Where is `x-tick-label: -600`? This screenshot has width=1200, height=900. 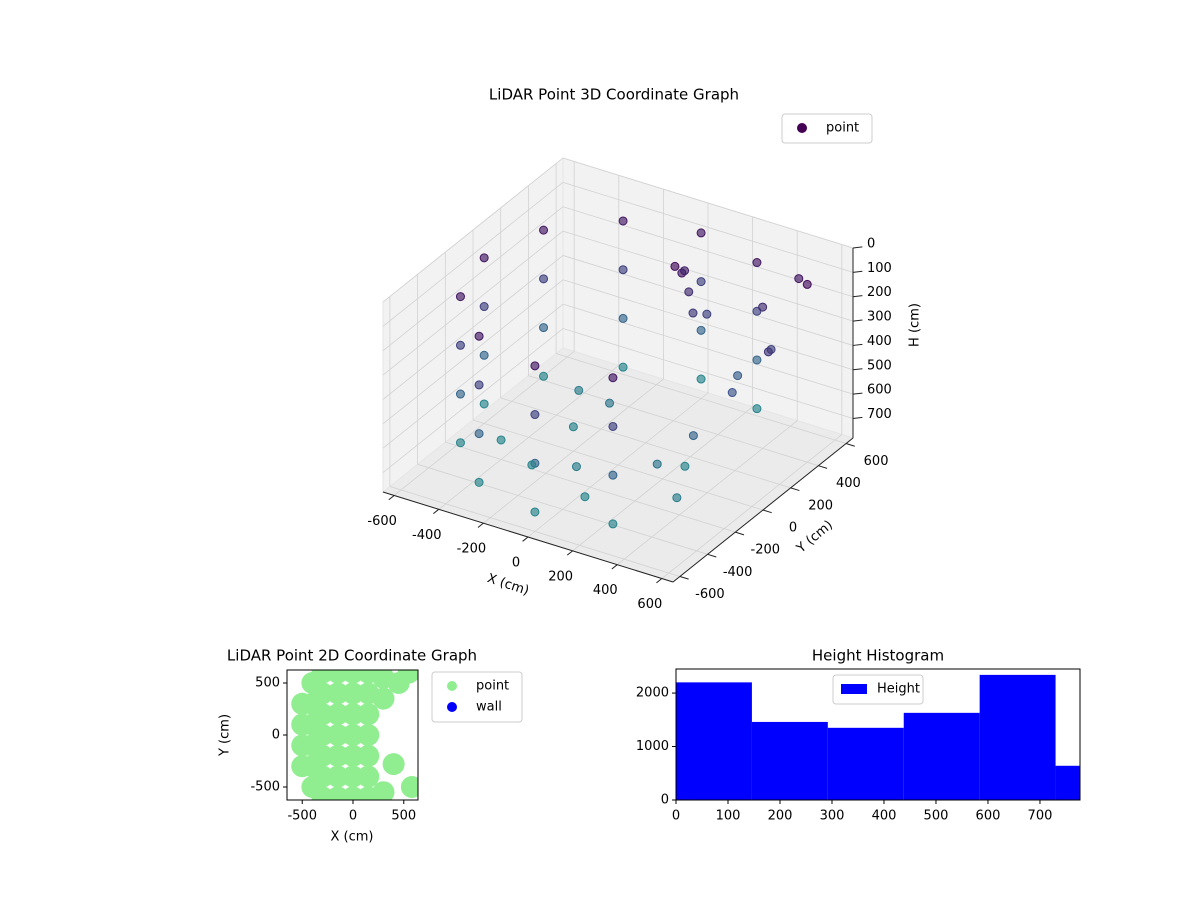 x-tick-label: -600 is located at coordinates (382, 521).